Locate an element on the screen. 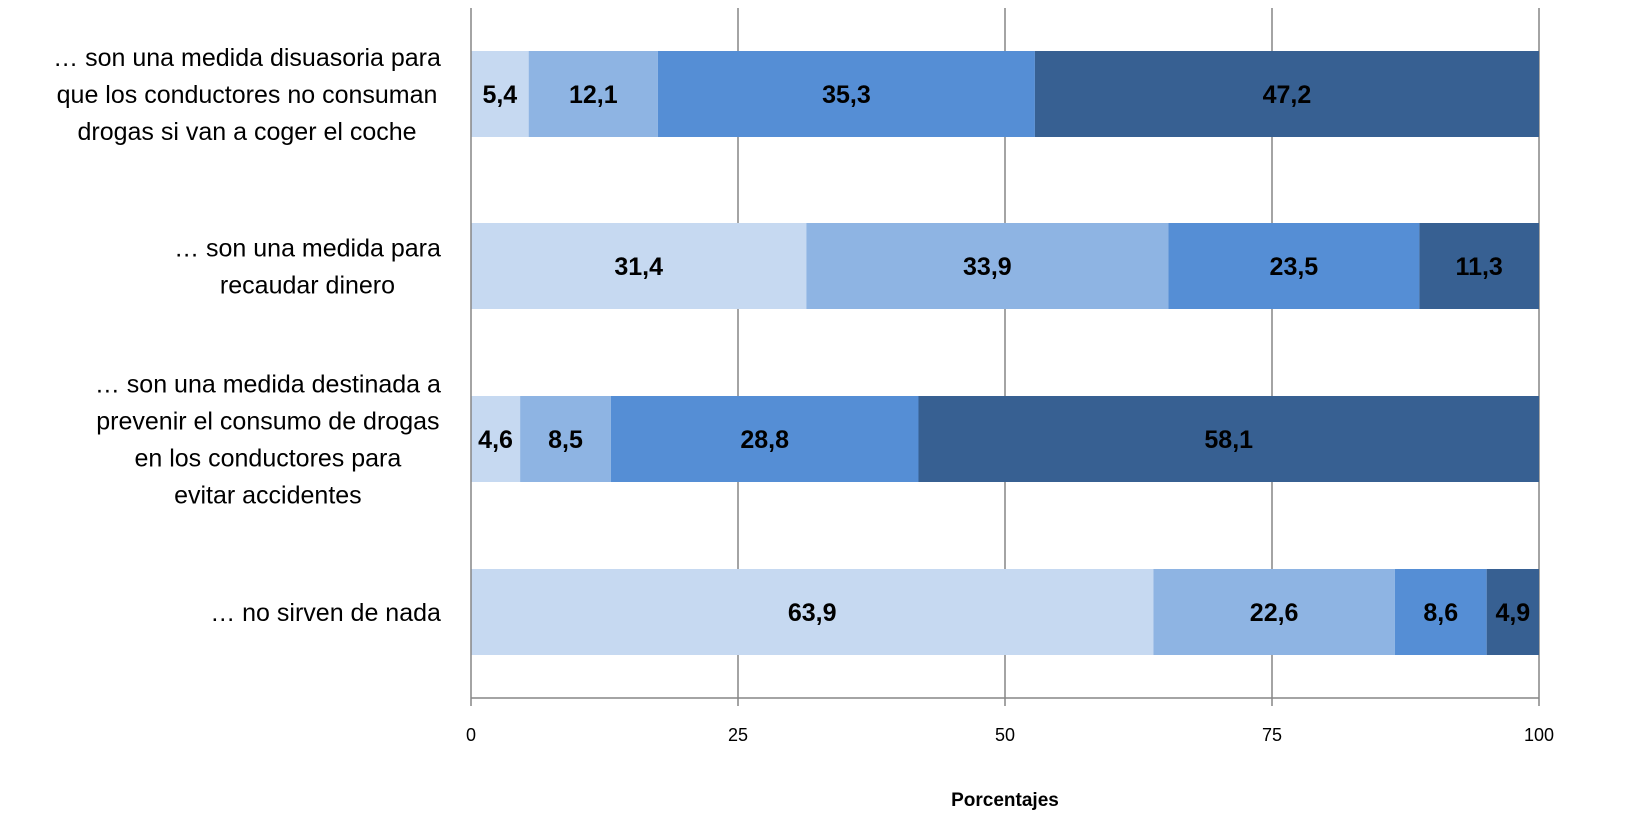 This screenshot has height=815, width=1633. data-label: 63,9 is located at coordinates (812, 613).